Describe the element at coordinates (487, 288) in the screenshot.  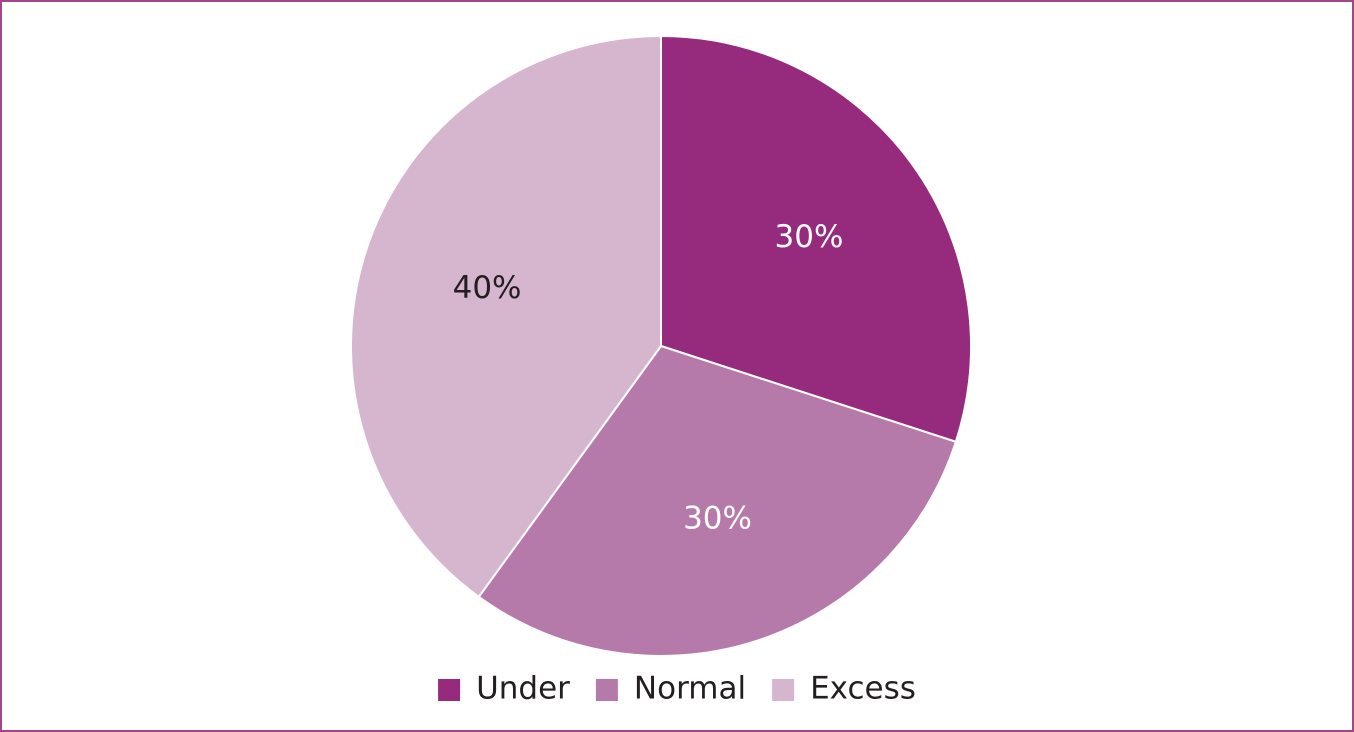
I see `value-label: 40%` at that location.